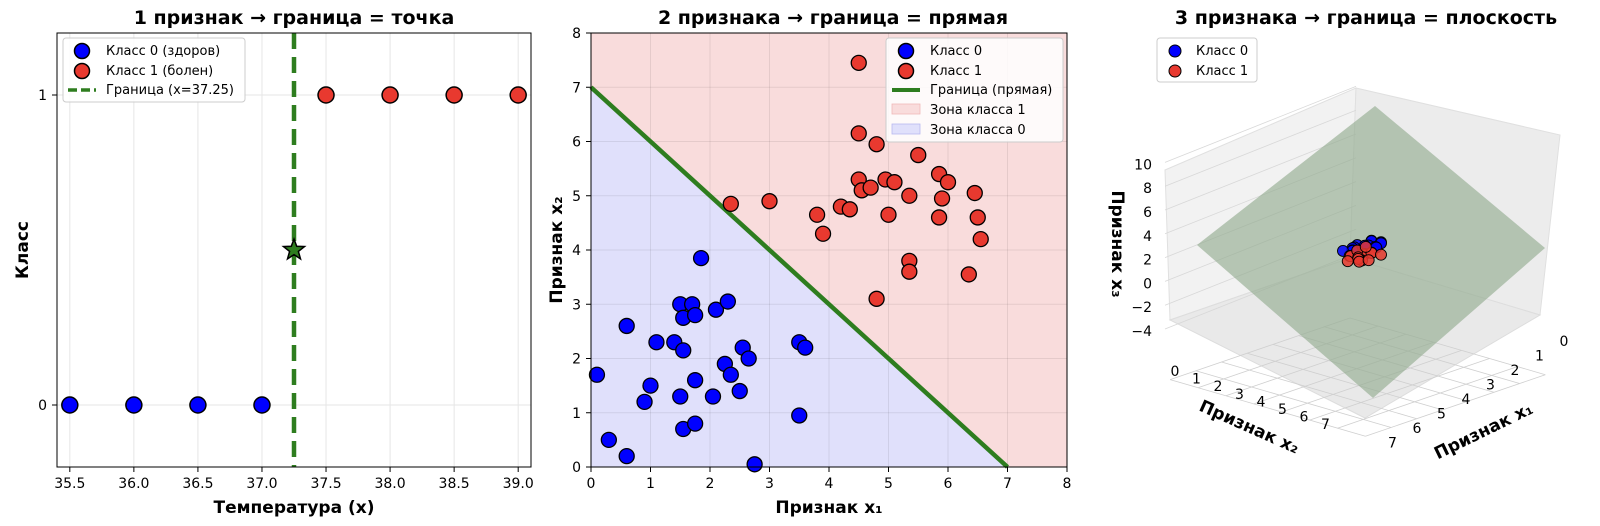 This screenshot has width=1600, height=526. I want to click on panel-1-x-tick-label: 36.5, so click(197, 484).